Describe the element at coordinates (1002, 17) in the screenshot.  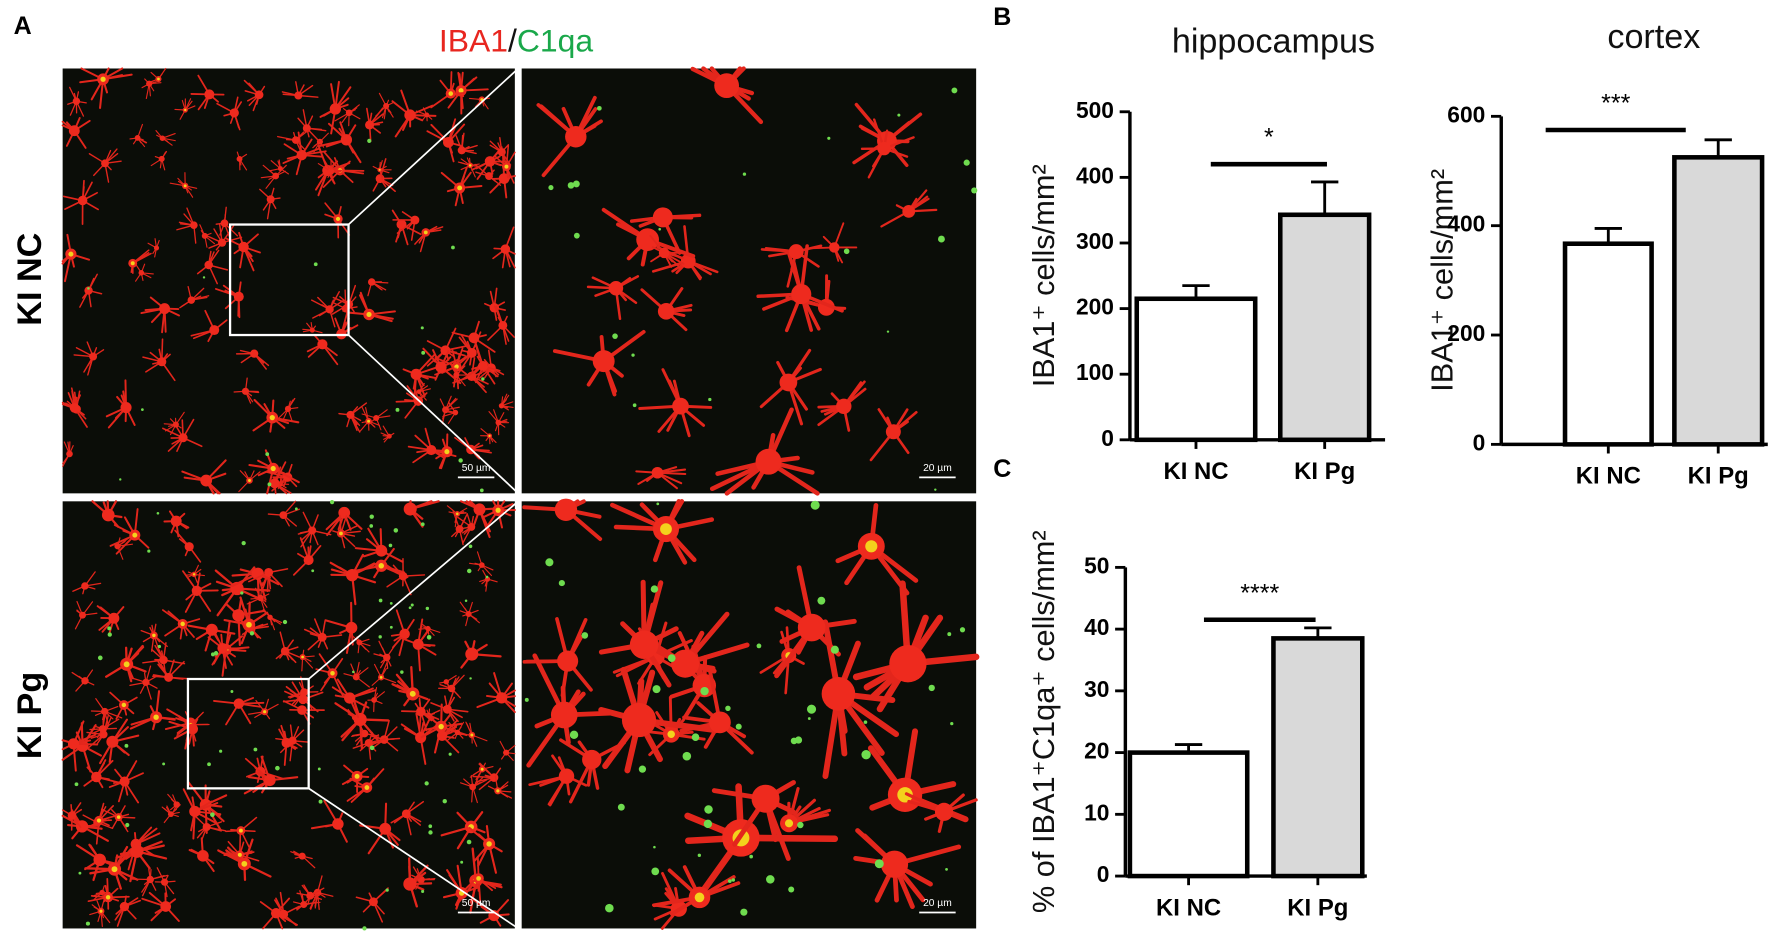
I see `panel-label: B` at that location.